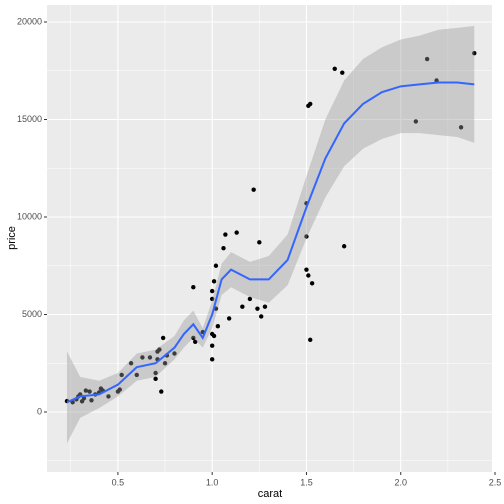 This screenshot has height=504, width=504. I want to click on y-tick-label: 5000, so click(32, 314).